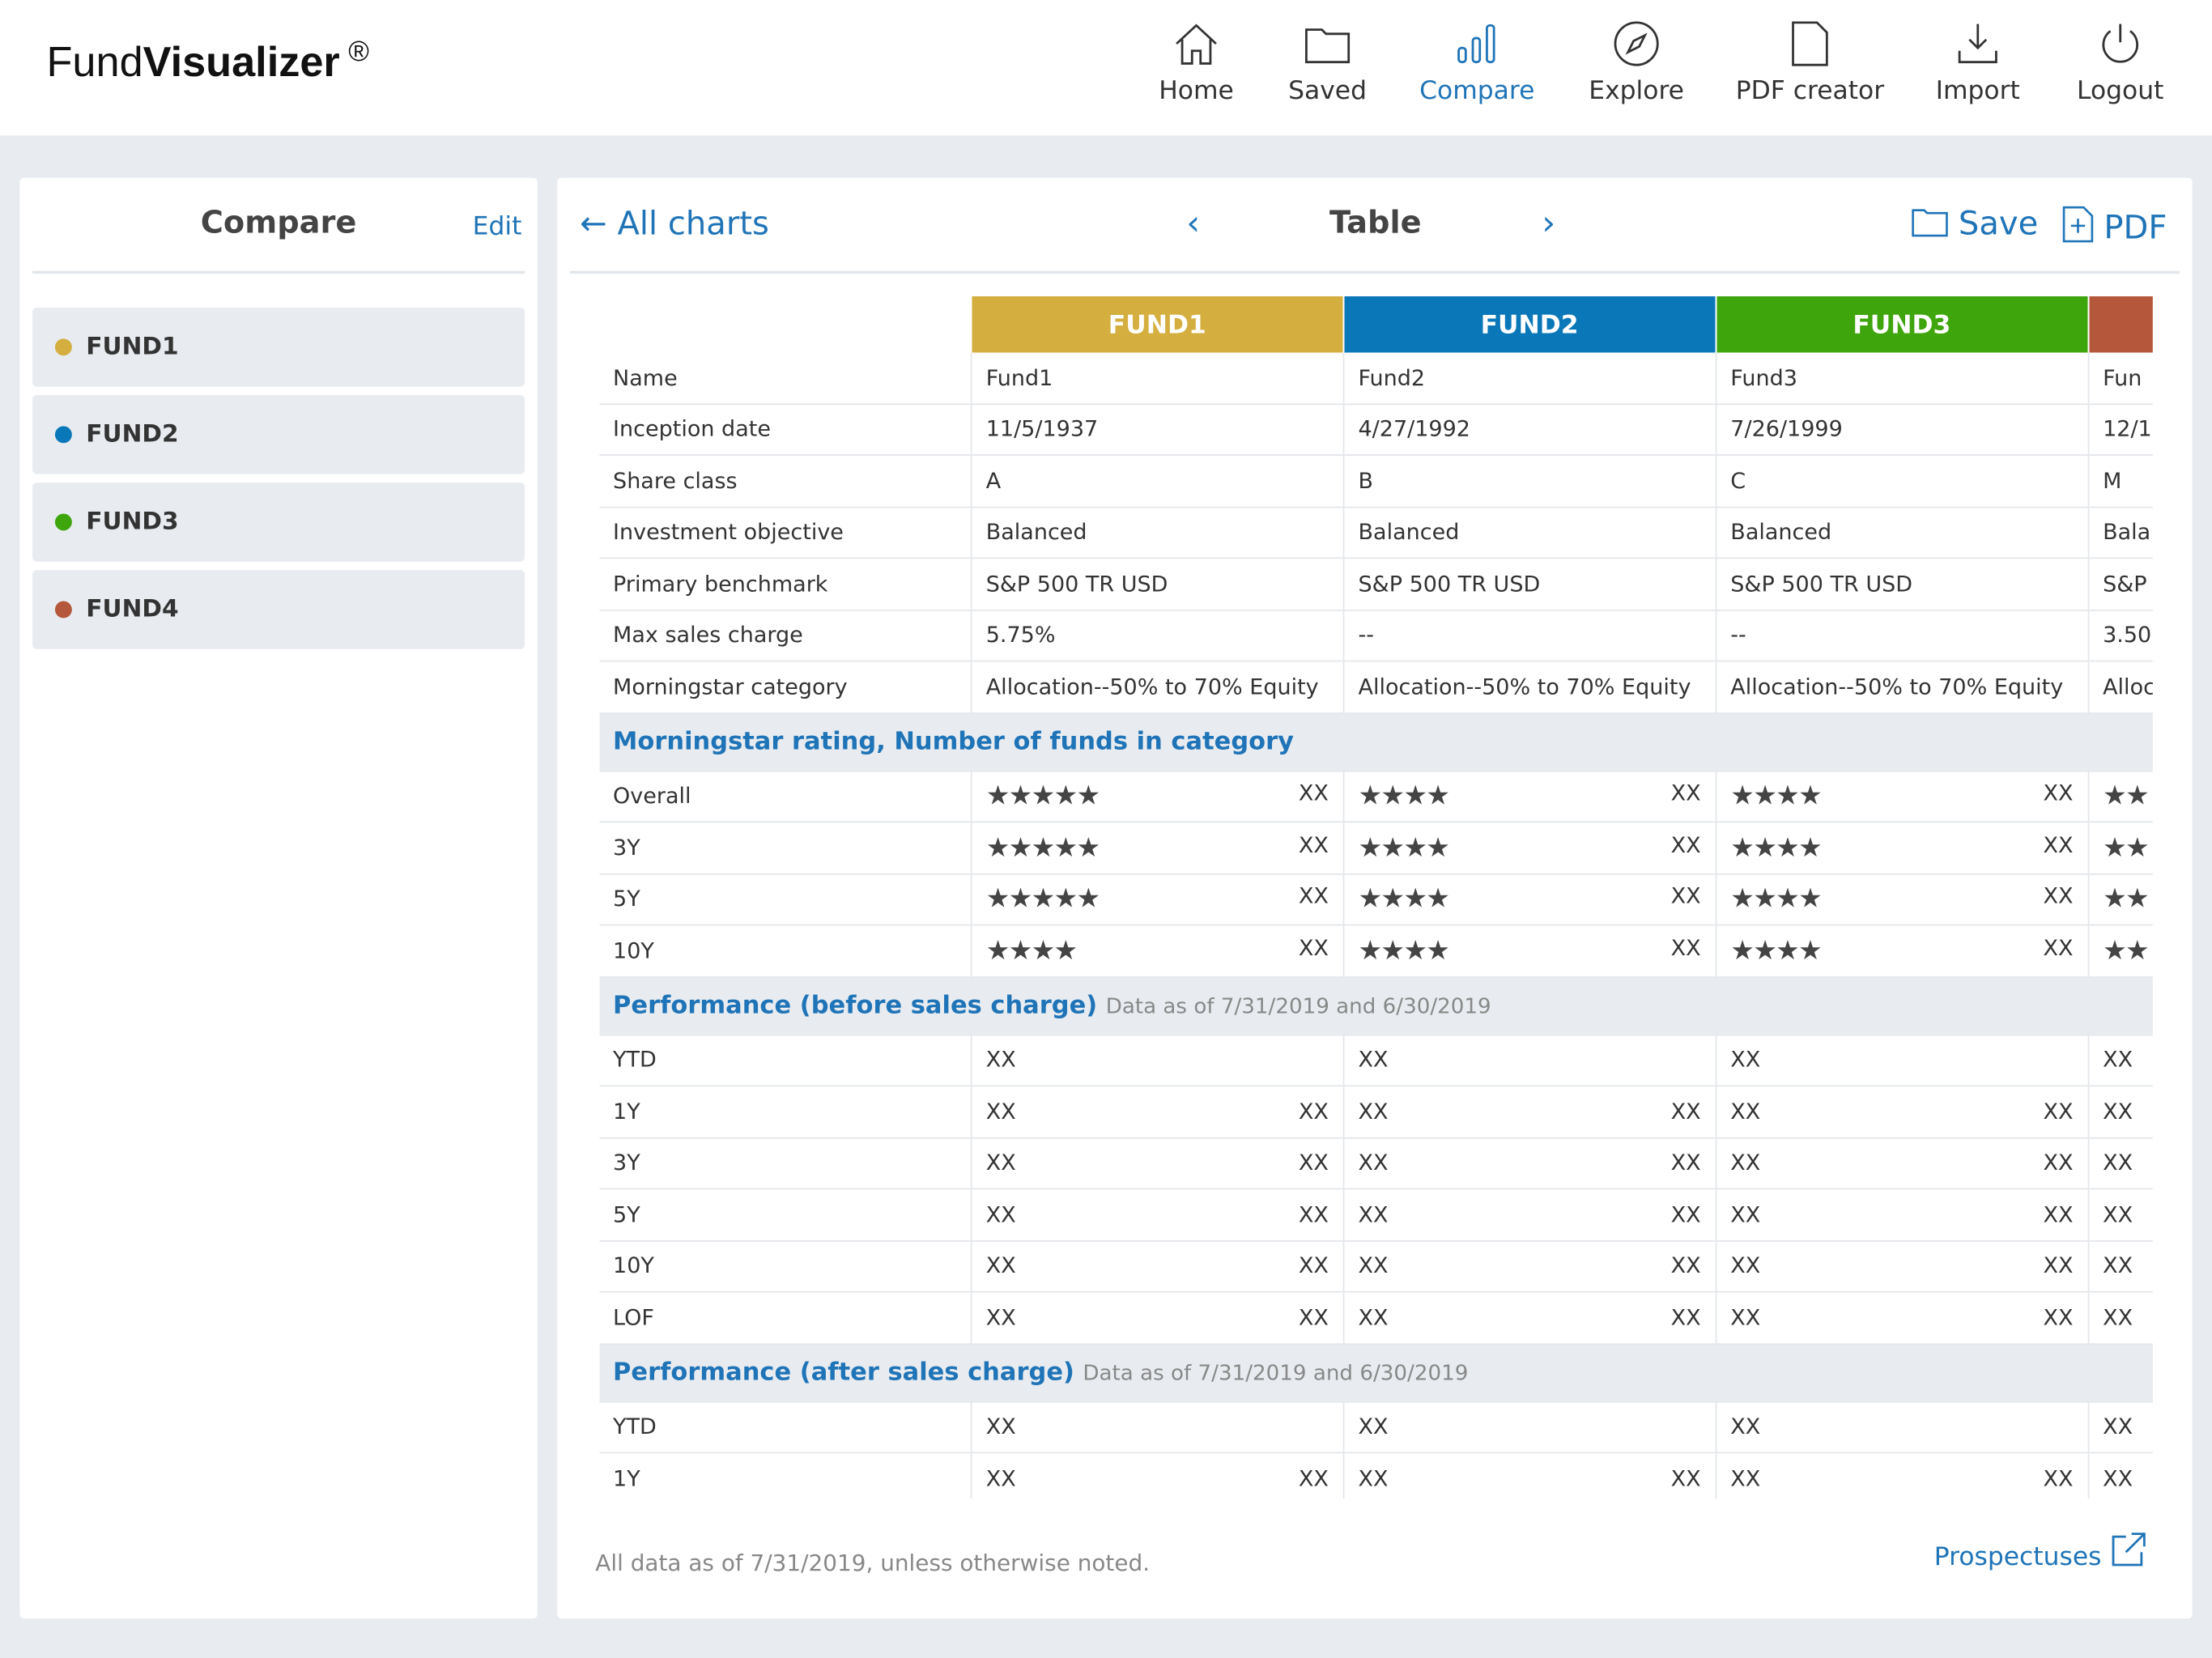 This screenshot has height=1658, width=2212. What do you see at coordinates (785, 951) in the screenshot?
I see `row-label: 10Y` at bounding box center [785, 951].